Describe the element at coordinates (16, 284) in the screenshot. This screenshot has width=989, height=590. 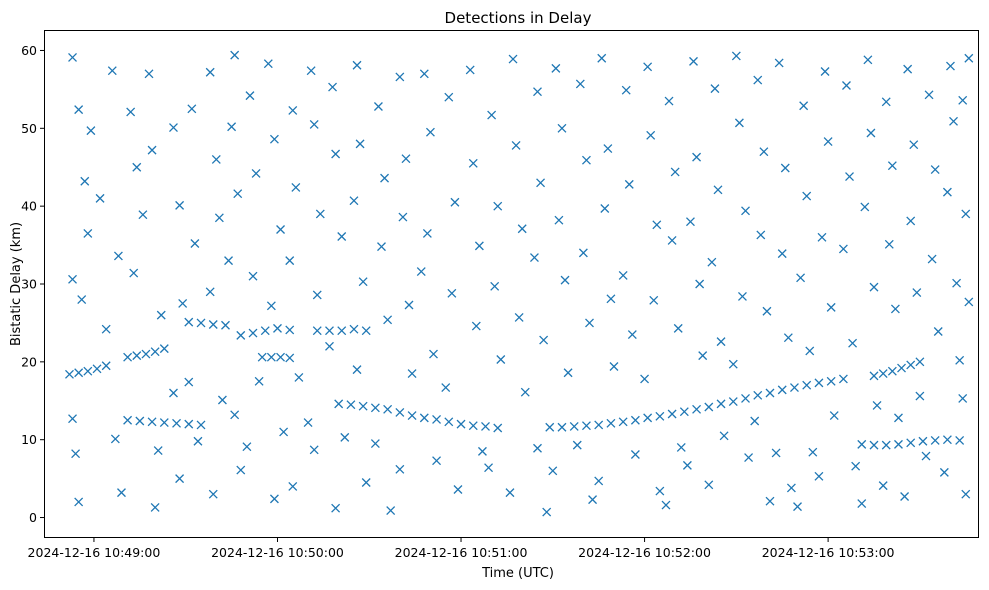
I see `y-axis-label: Bistatic Delay (km)` at that location.